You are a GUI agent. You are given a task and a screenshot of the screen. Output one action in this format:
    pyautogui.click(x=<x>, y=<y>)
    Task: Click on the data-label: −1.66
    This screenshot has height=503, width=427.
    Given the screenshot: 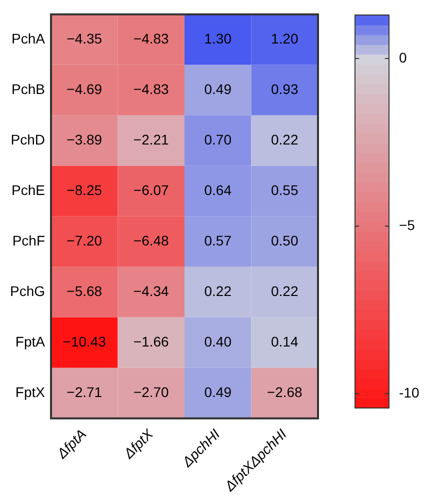 What is the action you would take?
    pyautogui.click(x=151, y=341)
    